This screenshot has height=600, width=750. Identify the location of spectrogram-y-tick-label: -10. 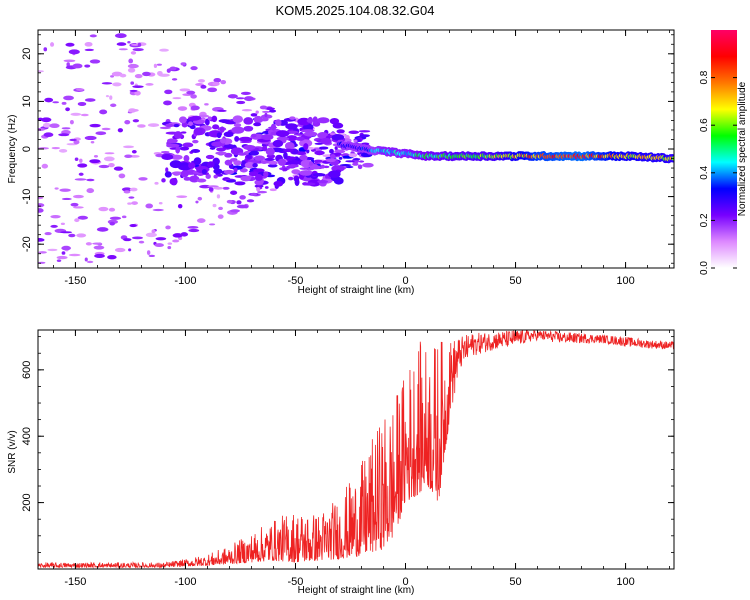
(27, 197).